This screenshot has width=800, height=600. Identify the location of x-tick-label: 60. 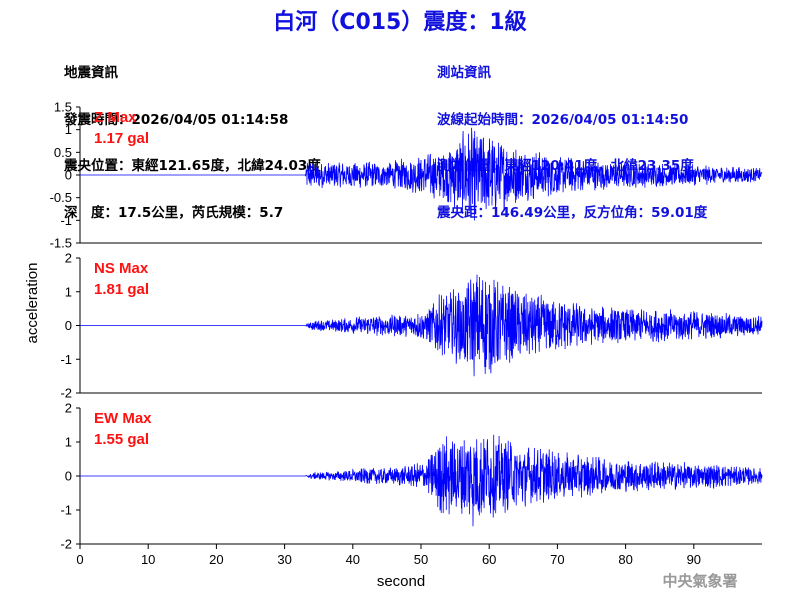
(489, 559).